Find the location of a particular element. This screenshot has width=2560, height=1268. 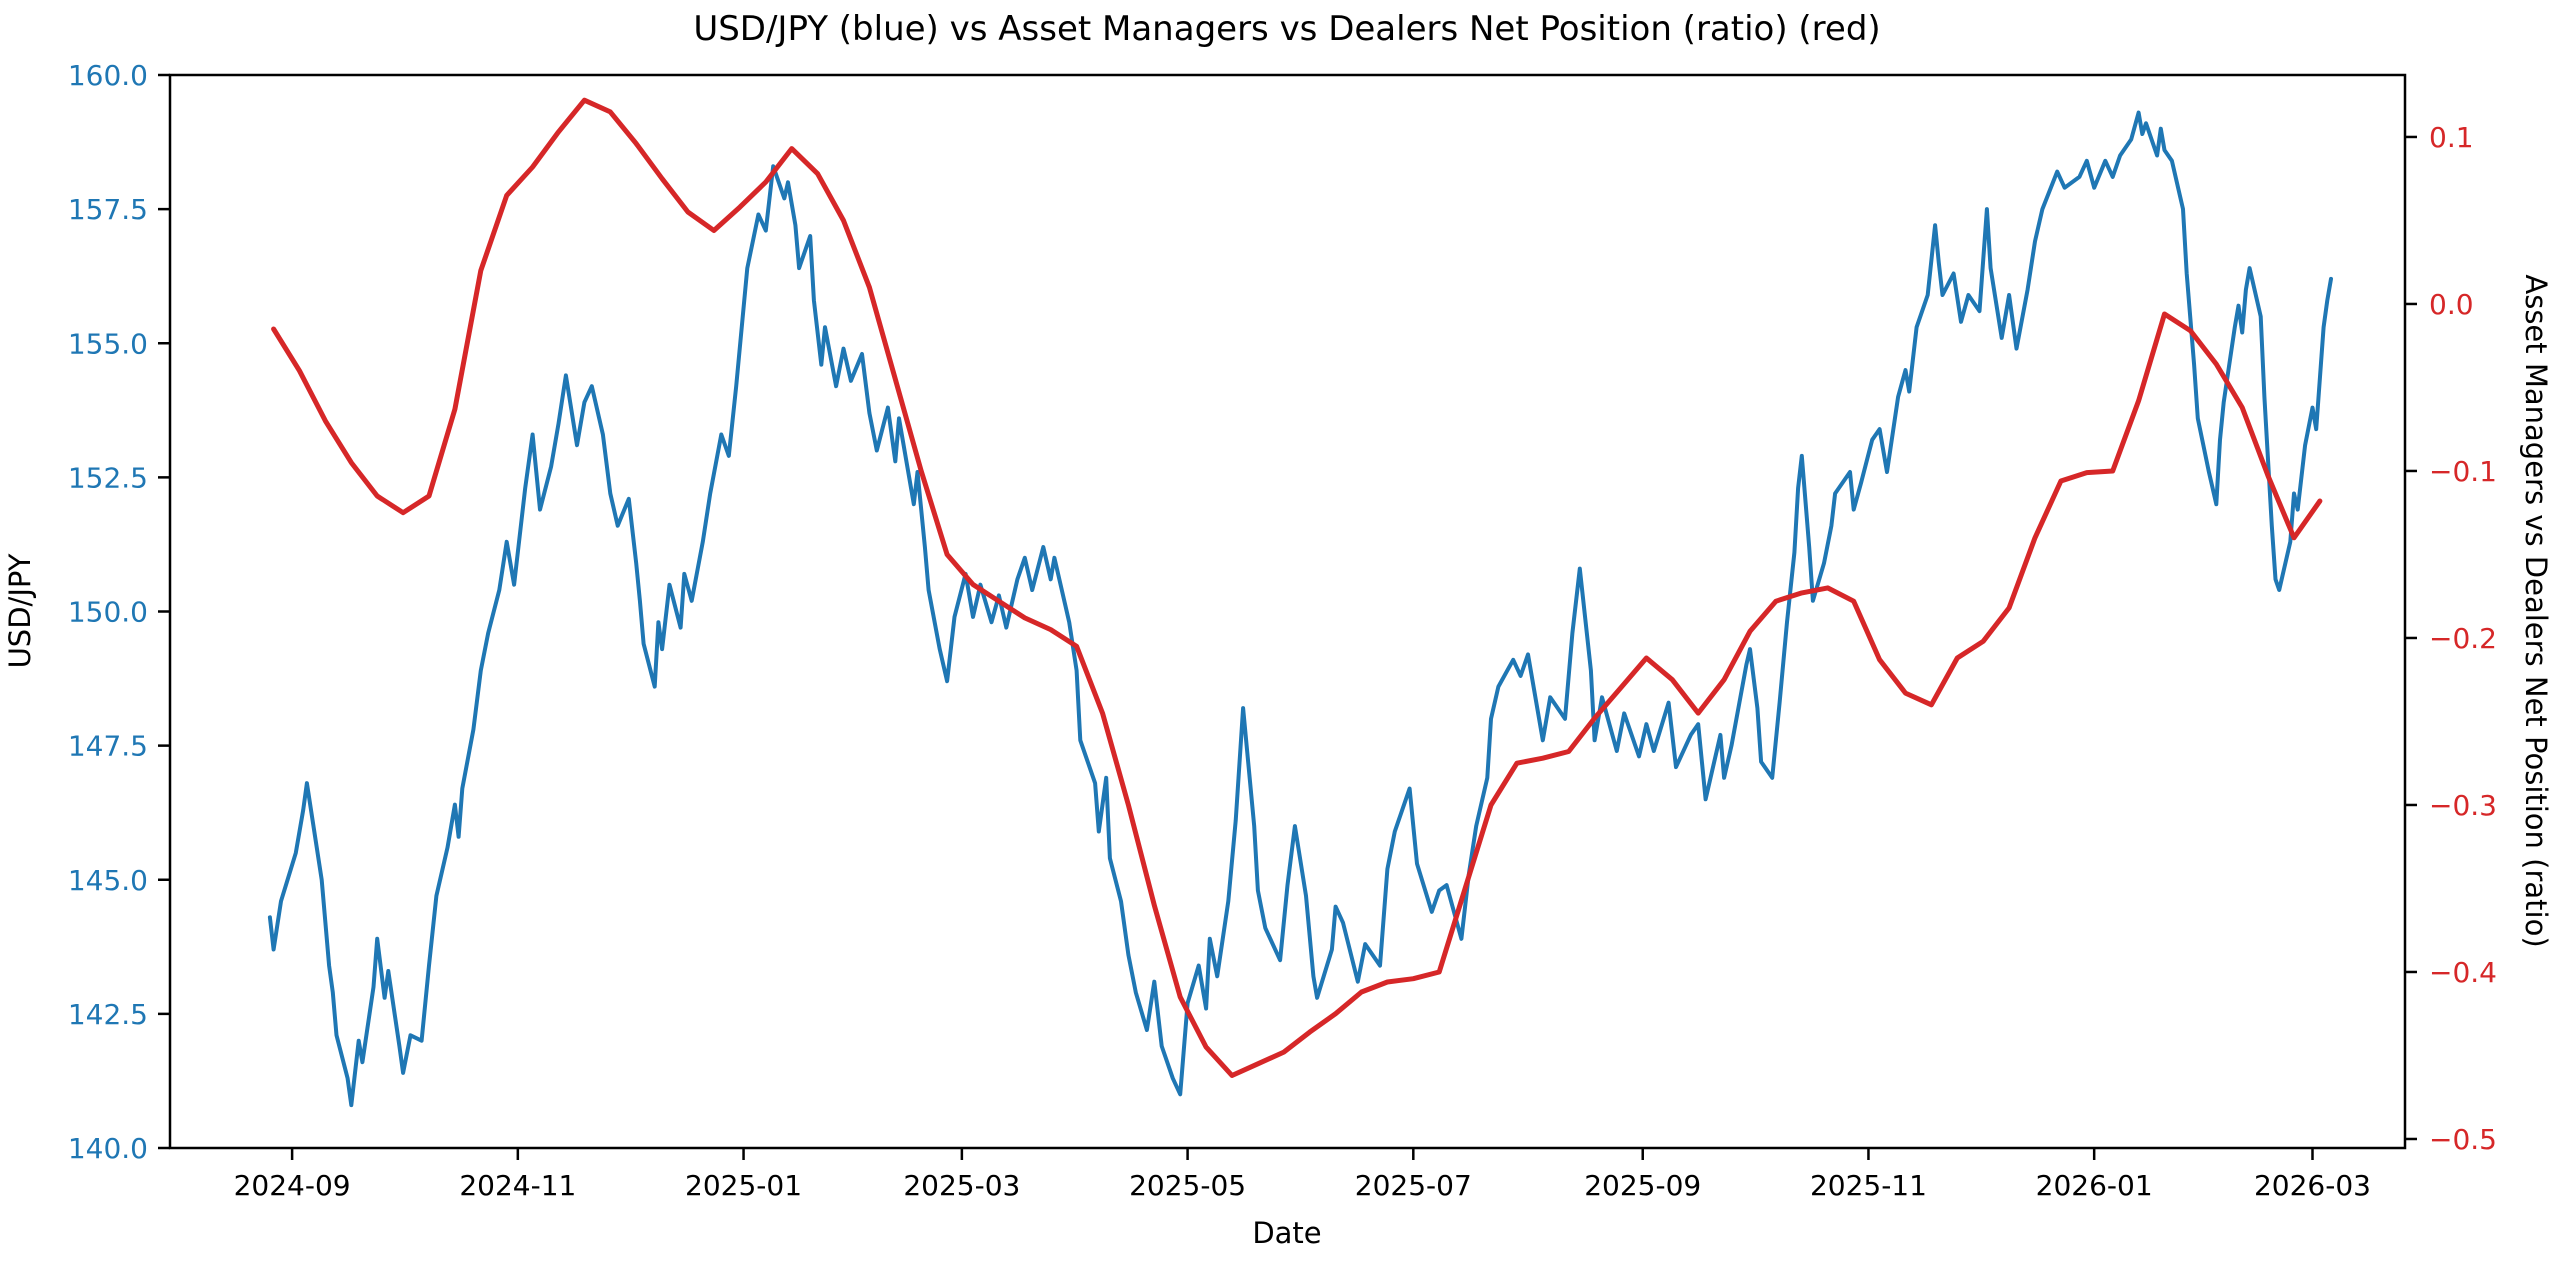

x-tick-label: 2025-01 is located at coordinates (743, 1185).